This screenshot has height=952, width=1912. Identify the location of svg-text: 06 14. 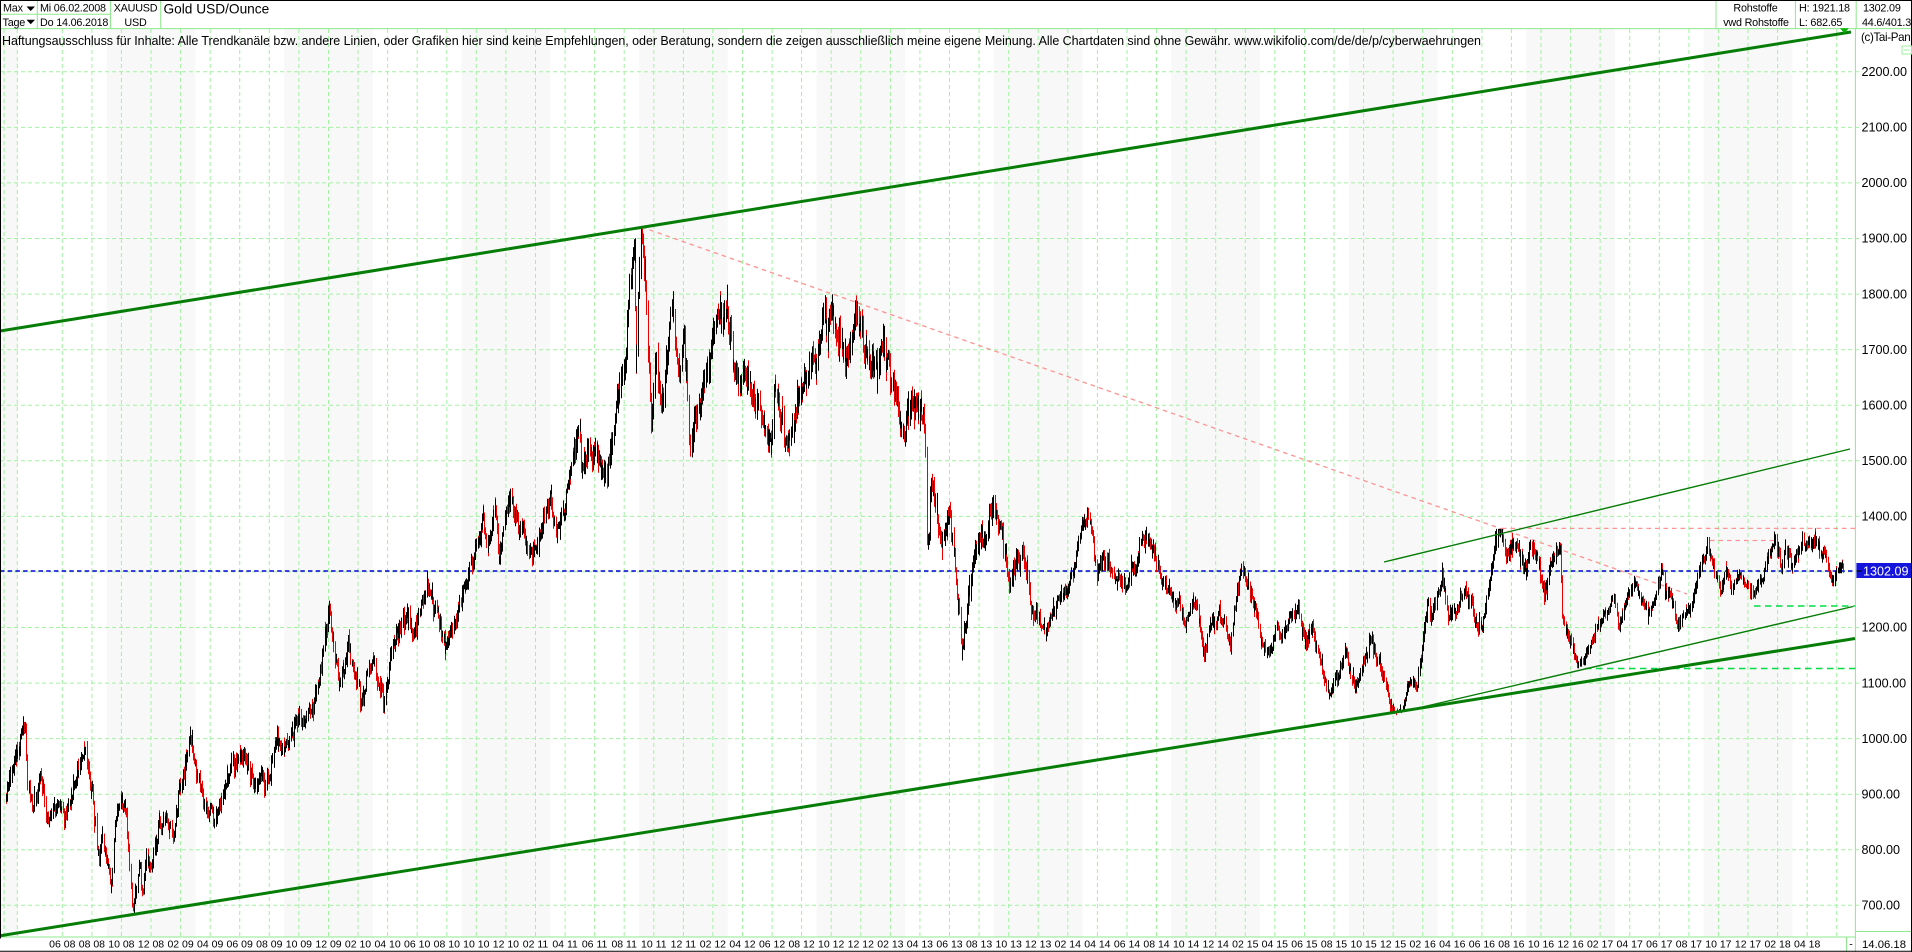
(1127, 945).